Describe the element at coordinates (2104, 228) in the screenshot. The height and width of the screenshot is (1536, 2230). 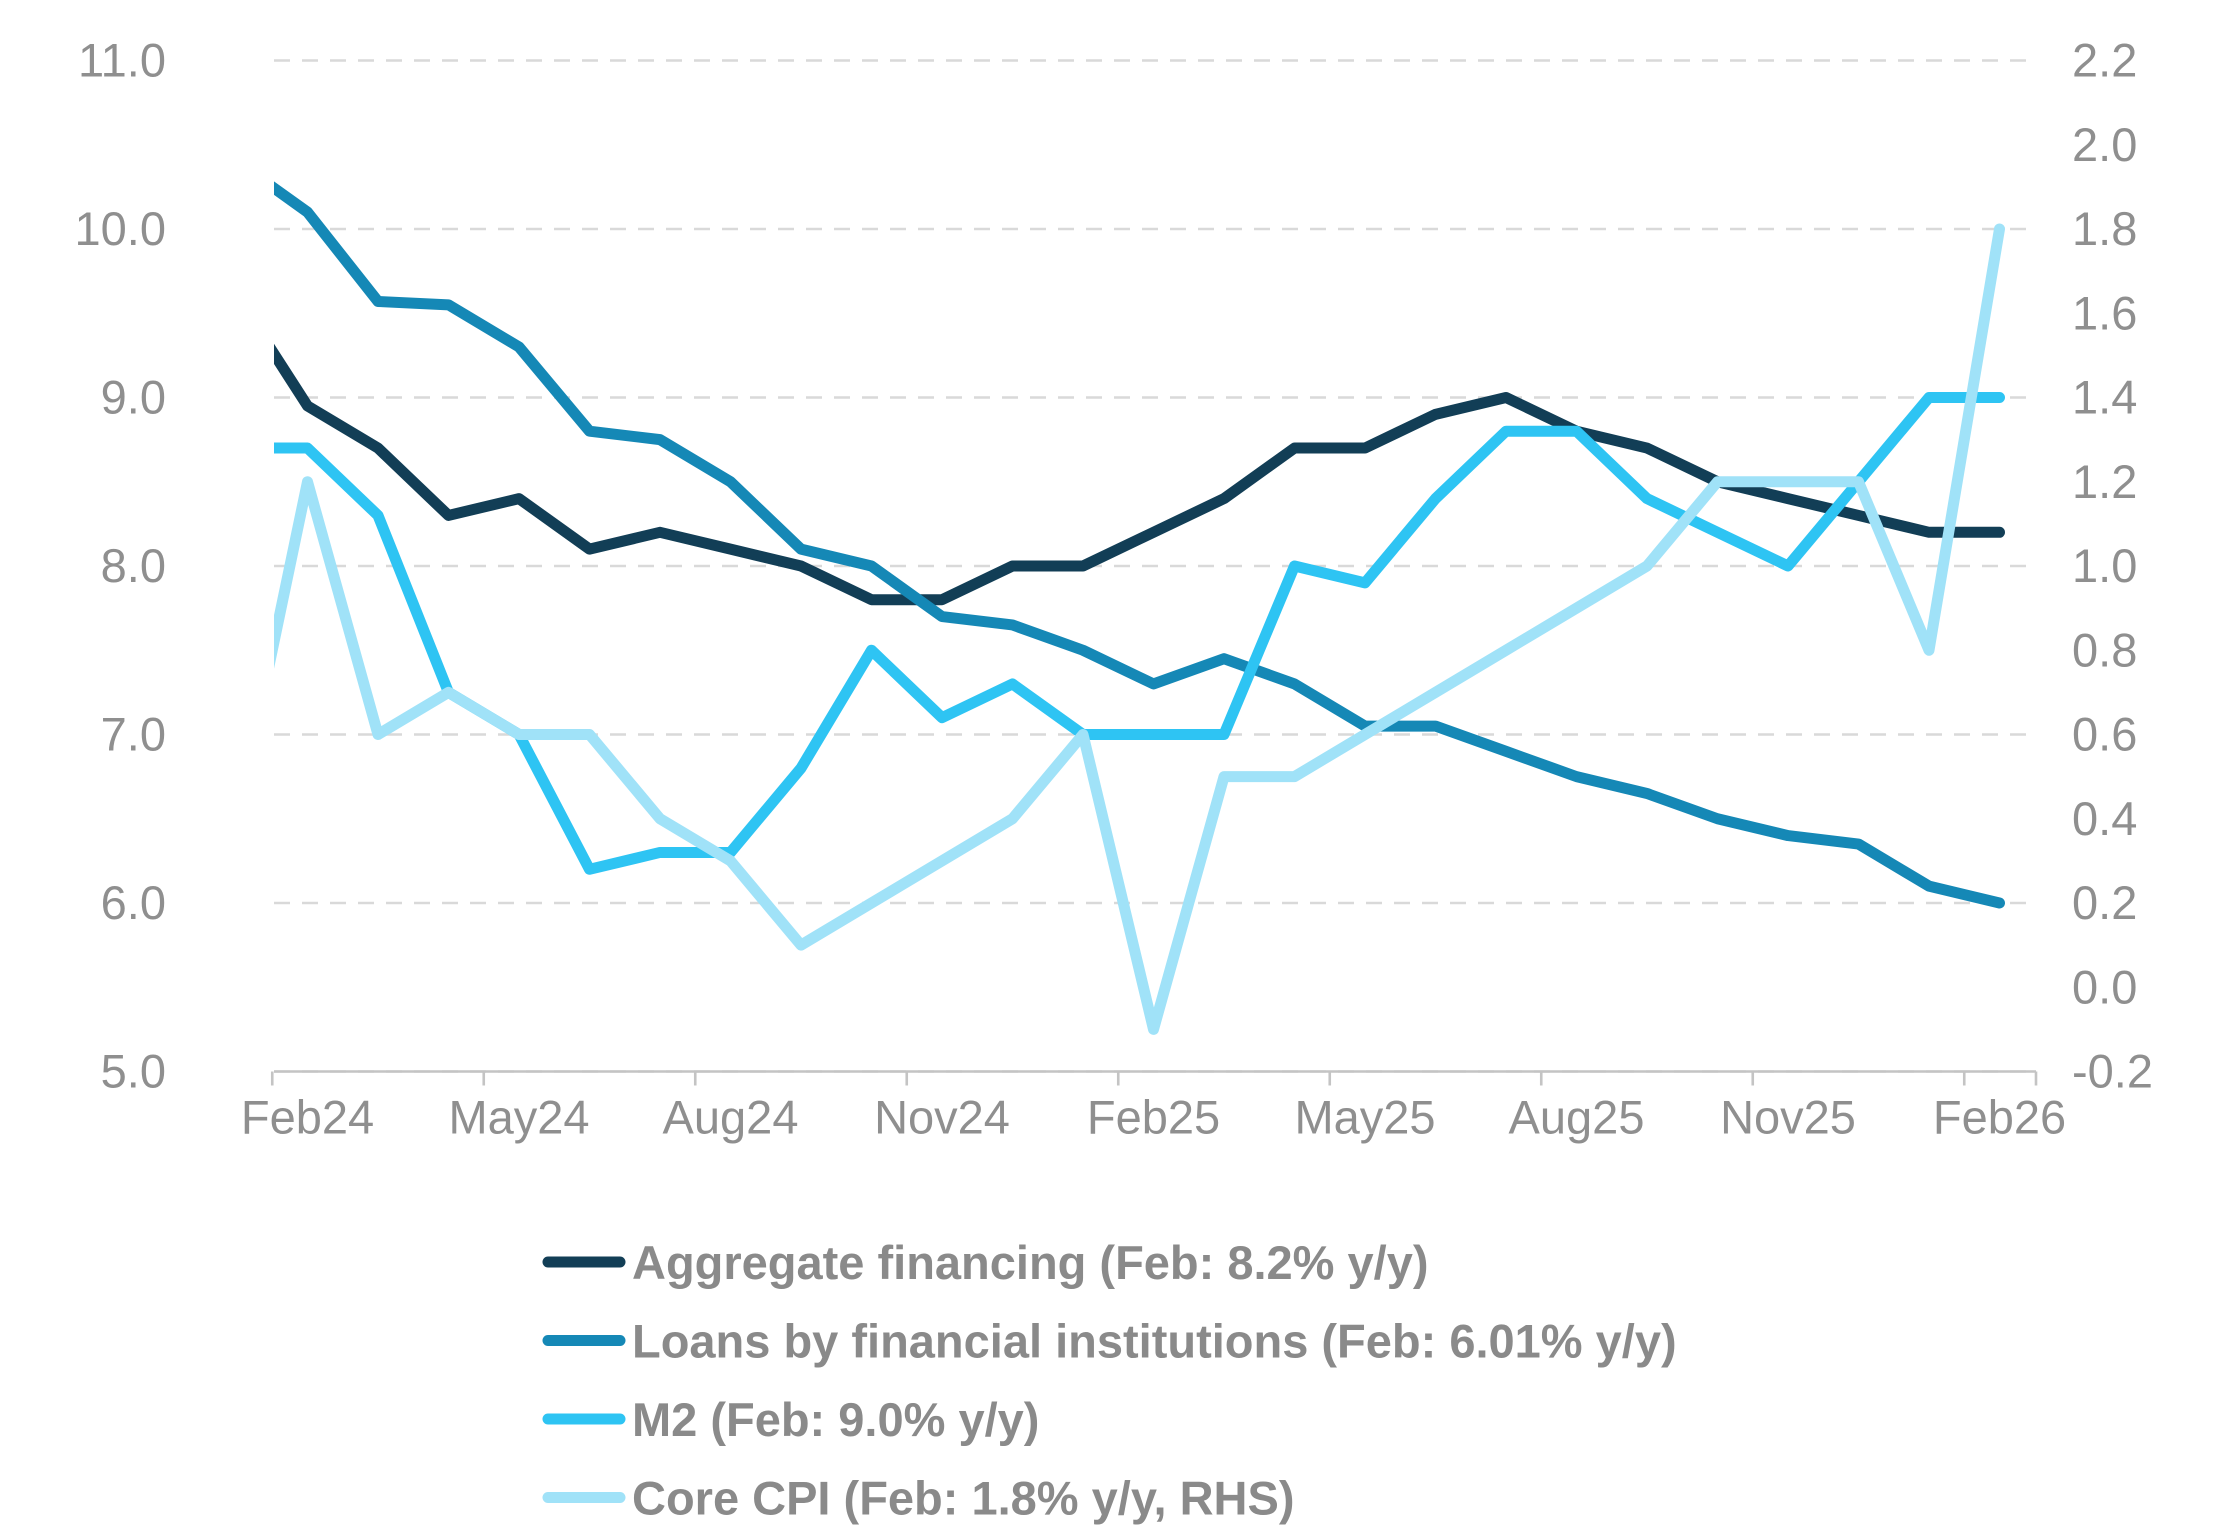
I see `y-axis-label-right: 1.8` at that location.